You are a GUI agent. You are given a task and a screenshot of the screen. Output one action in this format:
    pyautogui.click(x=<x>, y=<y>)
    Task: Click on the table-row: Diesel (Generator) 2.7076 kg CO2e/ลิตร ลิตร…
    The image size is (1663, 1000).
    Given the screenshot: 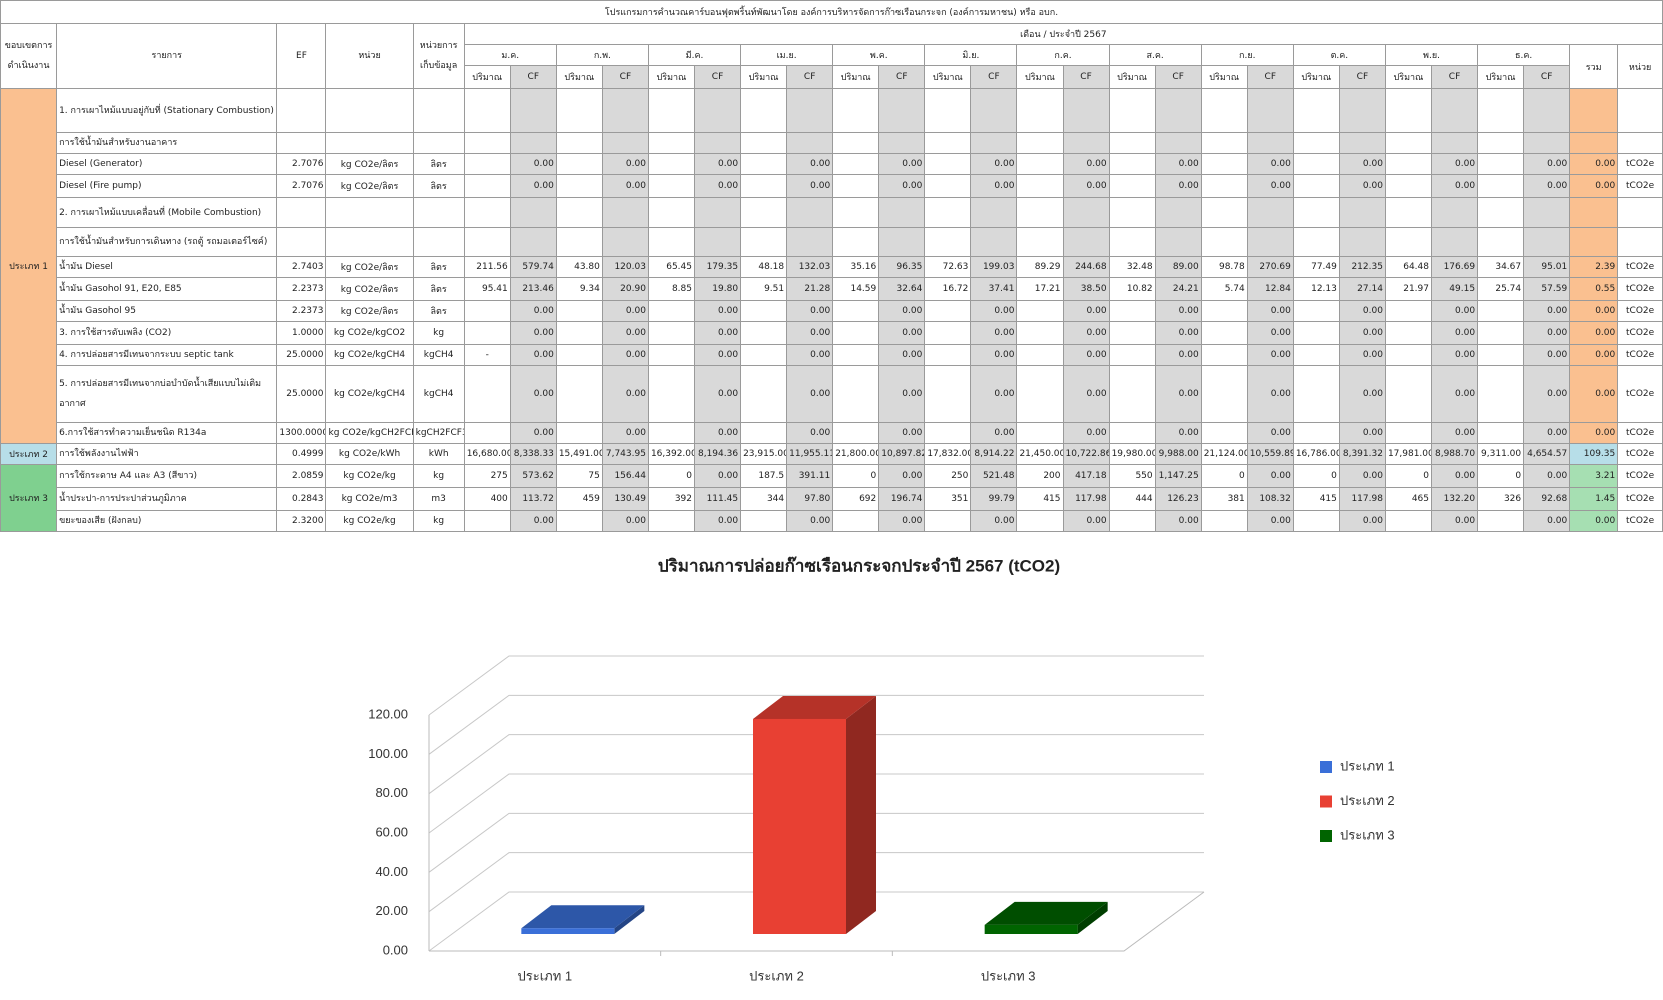 What is the action you would take?
    pyautogui.click(x=832, y=164)
    